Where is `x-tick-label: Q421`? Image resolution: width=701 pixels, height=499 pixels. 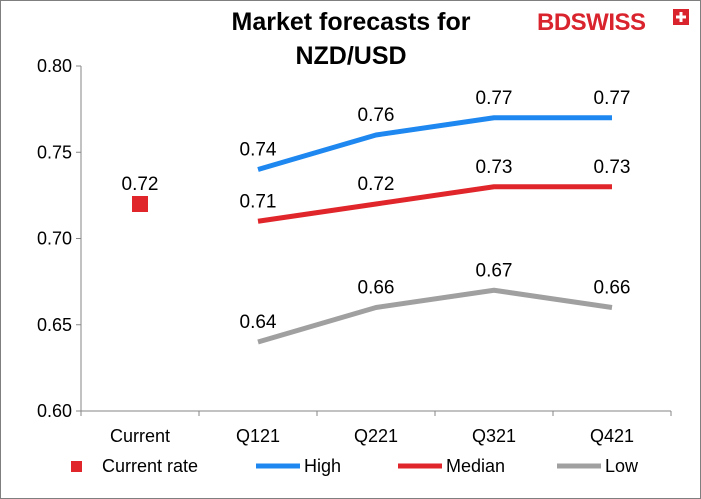
x-tick-label: Q421 is located at coordinates (612, 436).